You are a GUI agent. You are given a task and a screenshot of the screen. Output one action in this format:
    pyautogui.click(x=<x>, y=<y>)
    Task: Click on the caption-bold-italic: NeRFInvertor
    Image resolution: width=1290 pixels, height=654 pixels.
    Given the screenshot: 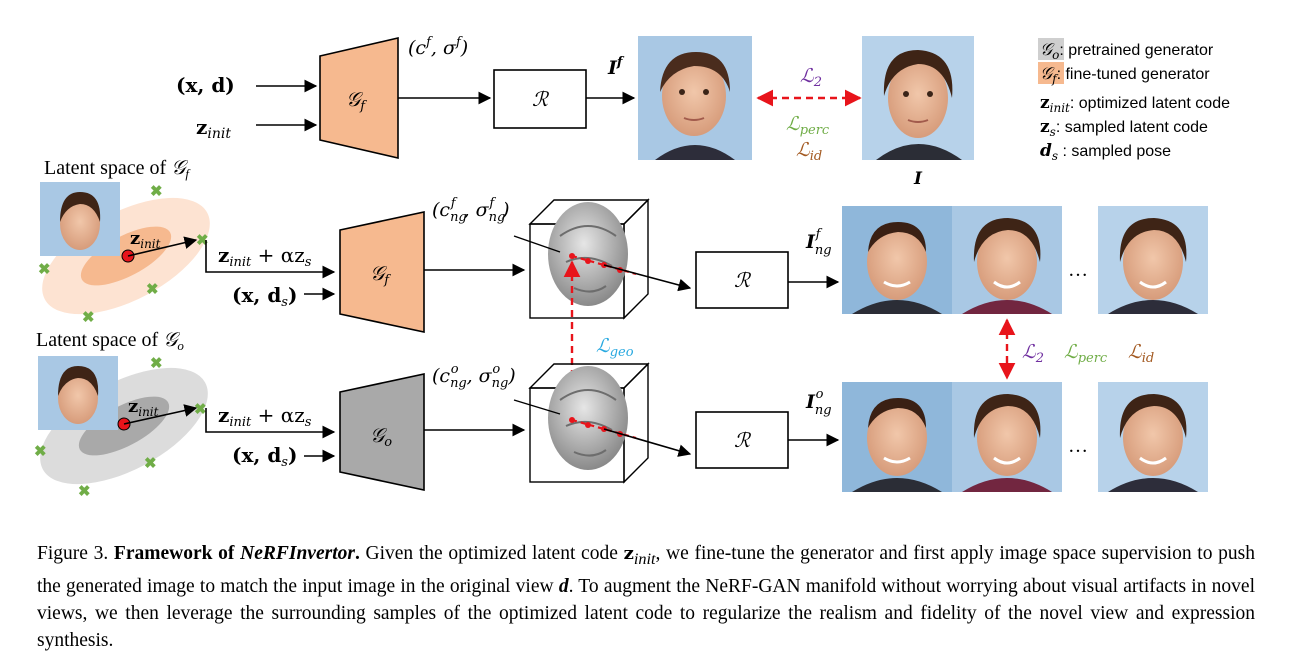 What is the action you would take?
    pyautogui.click(x=297, y=553)
    